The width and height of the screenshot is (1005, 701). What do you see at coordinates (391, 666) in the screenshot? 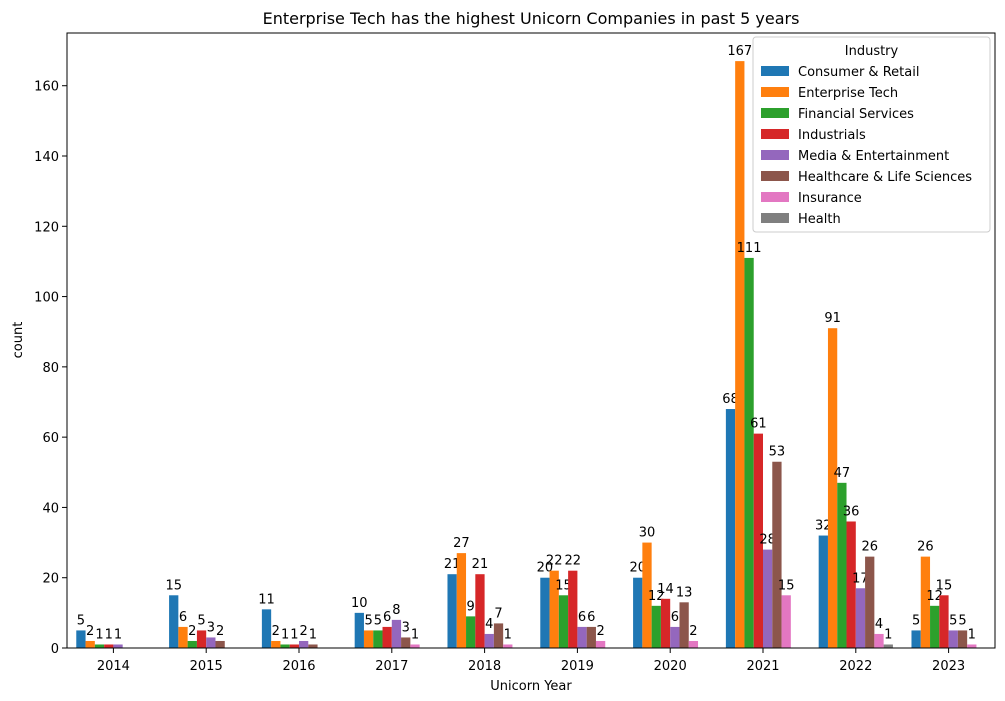
I see `x-tick-label: 2017` at bounding box center [391, 666].